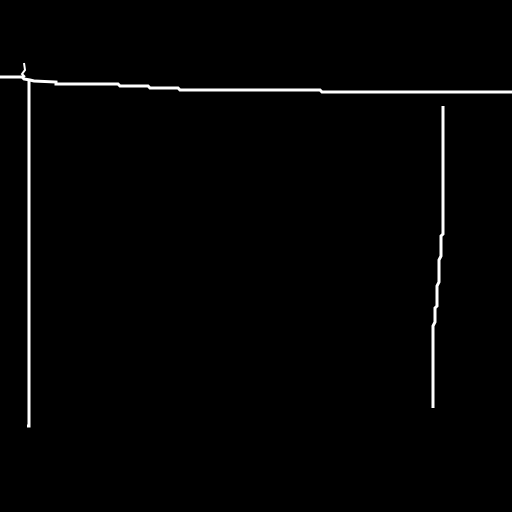  What do you see at coordinates (256, 84) in the screenshot?
I see `top-edge-line` at bounding box center [256, 84].